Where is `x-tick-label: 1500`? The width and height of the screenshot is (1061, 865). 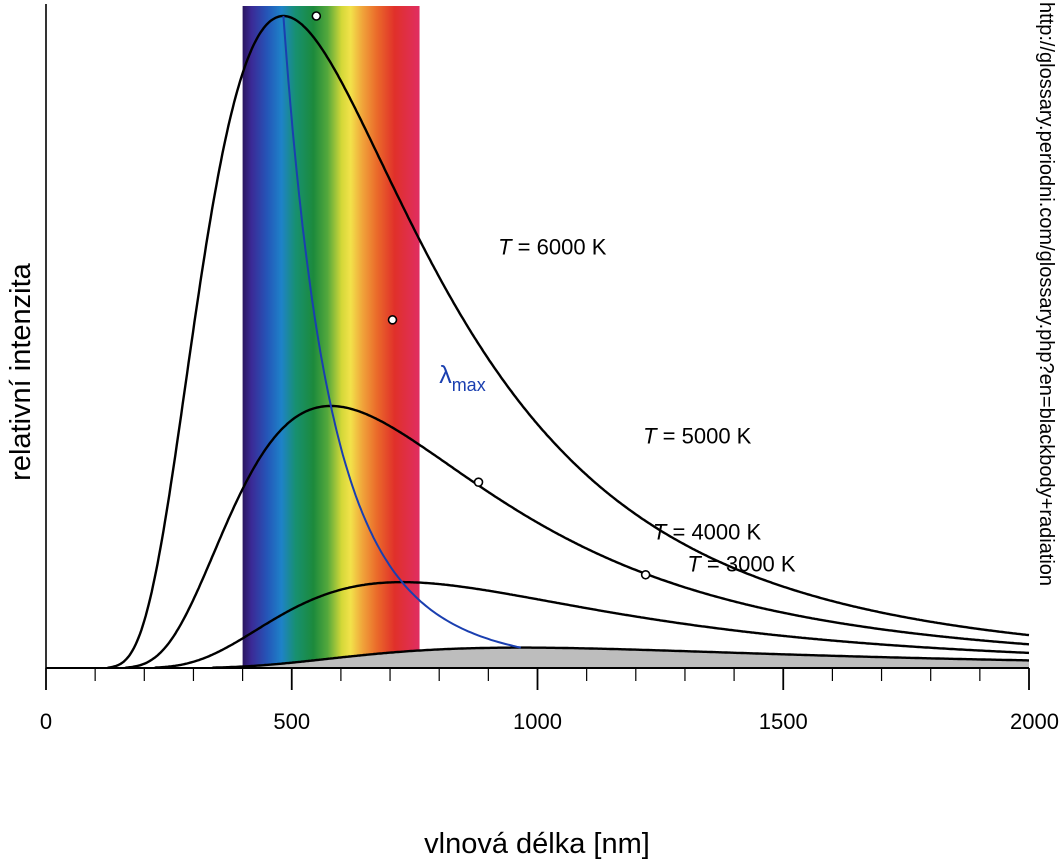
x-tick-label: 1500 is located at coordinates (783, 721).